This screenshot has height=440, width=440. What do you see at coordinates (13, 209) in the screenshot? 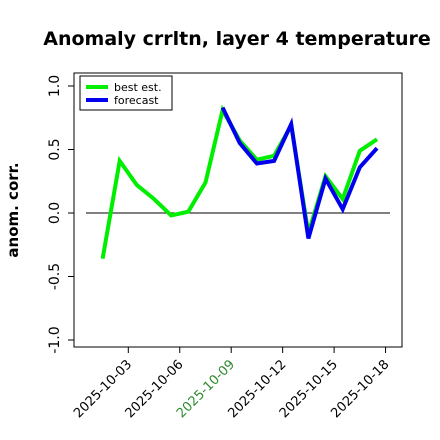
I see `y-axis-label: anom. corr.` at bounding box center [13, 209].